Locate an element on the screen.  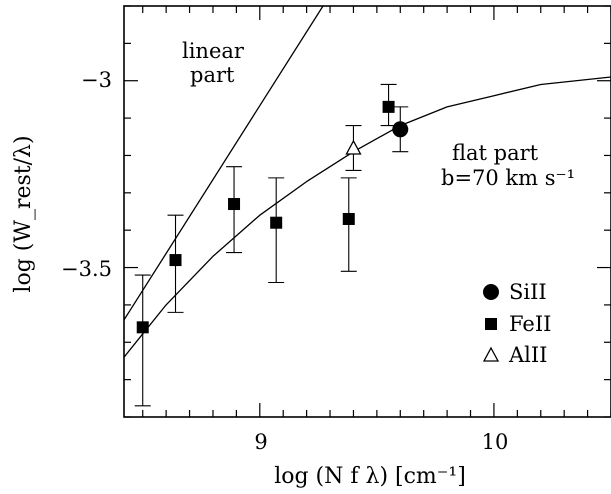
y-tick-label-3: −3 is located at coordinates (96, 80).